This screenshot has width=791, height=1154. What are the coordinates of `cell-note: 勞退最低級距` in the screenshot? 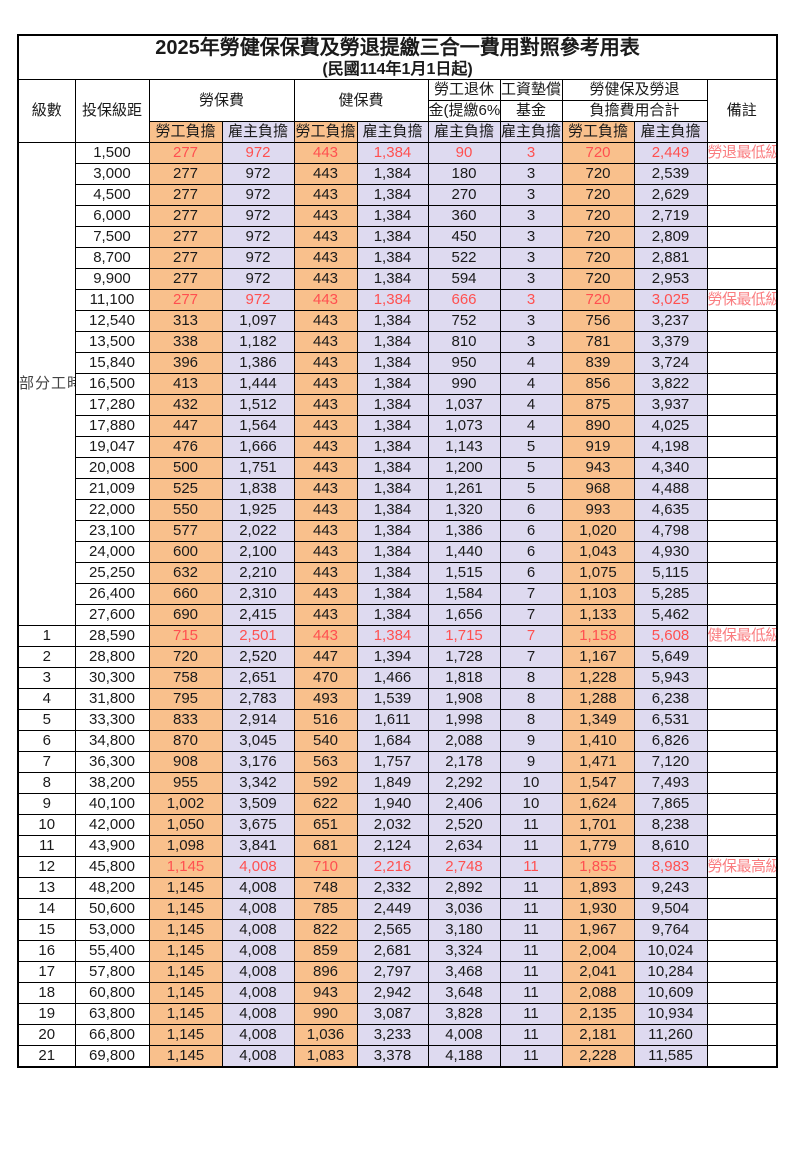 It's located at (742, 153).